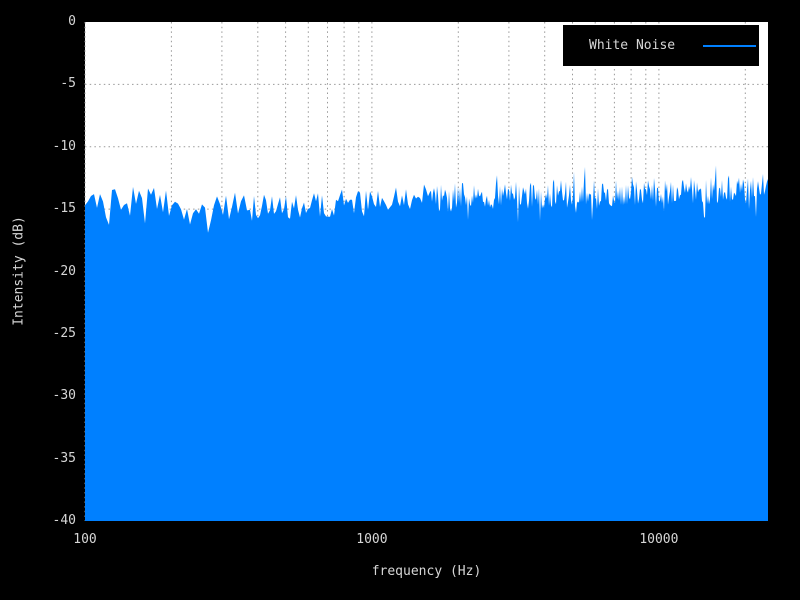  I want to click on x-tick-label: 10000, so click(659, 539).